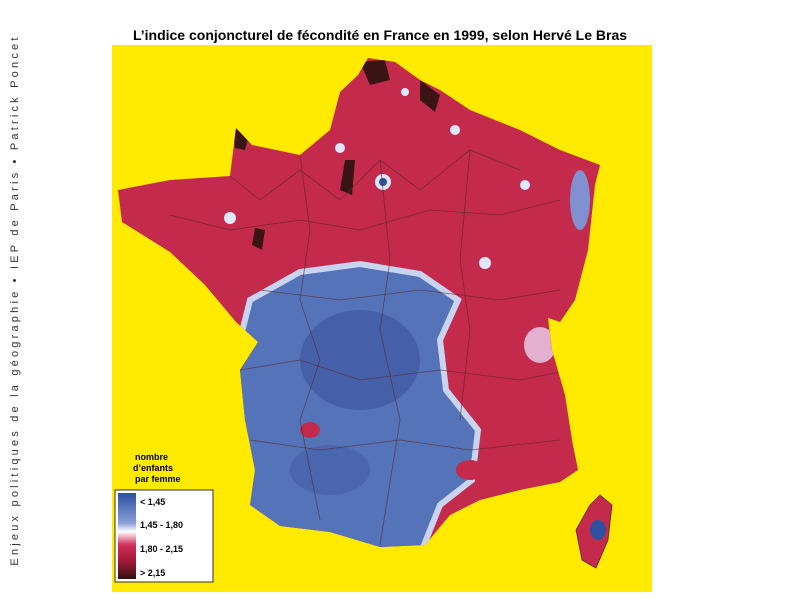 This screenshot has width=800, height=600. What do you see at coordinates (161, 525) in the screenshot?
I see `legend-item: 1,45 - 1,80` at bounding box center [161, 525].